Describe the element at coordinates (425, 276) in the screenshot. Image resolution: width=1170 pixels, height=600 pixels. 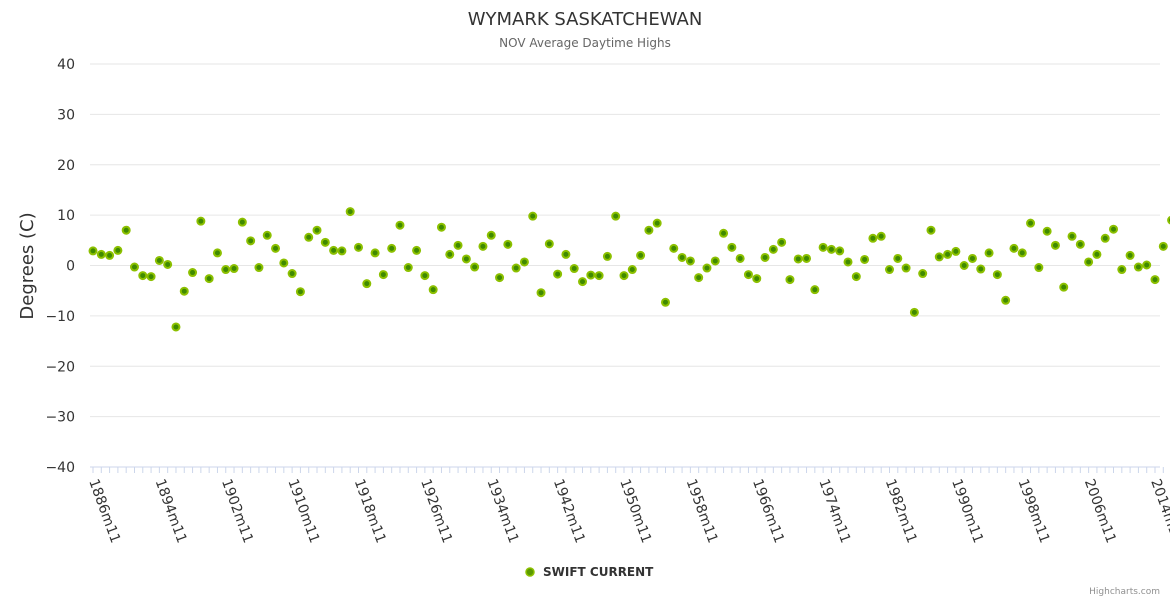
I see `data-point-1926` at that location.